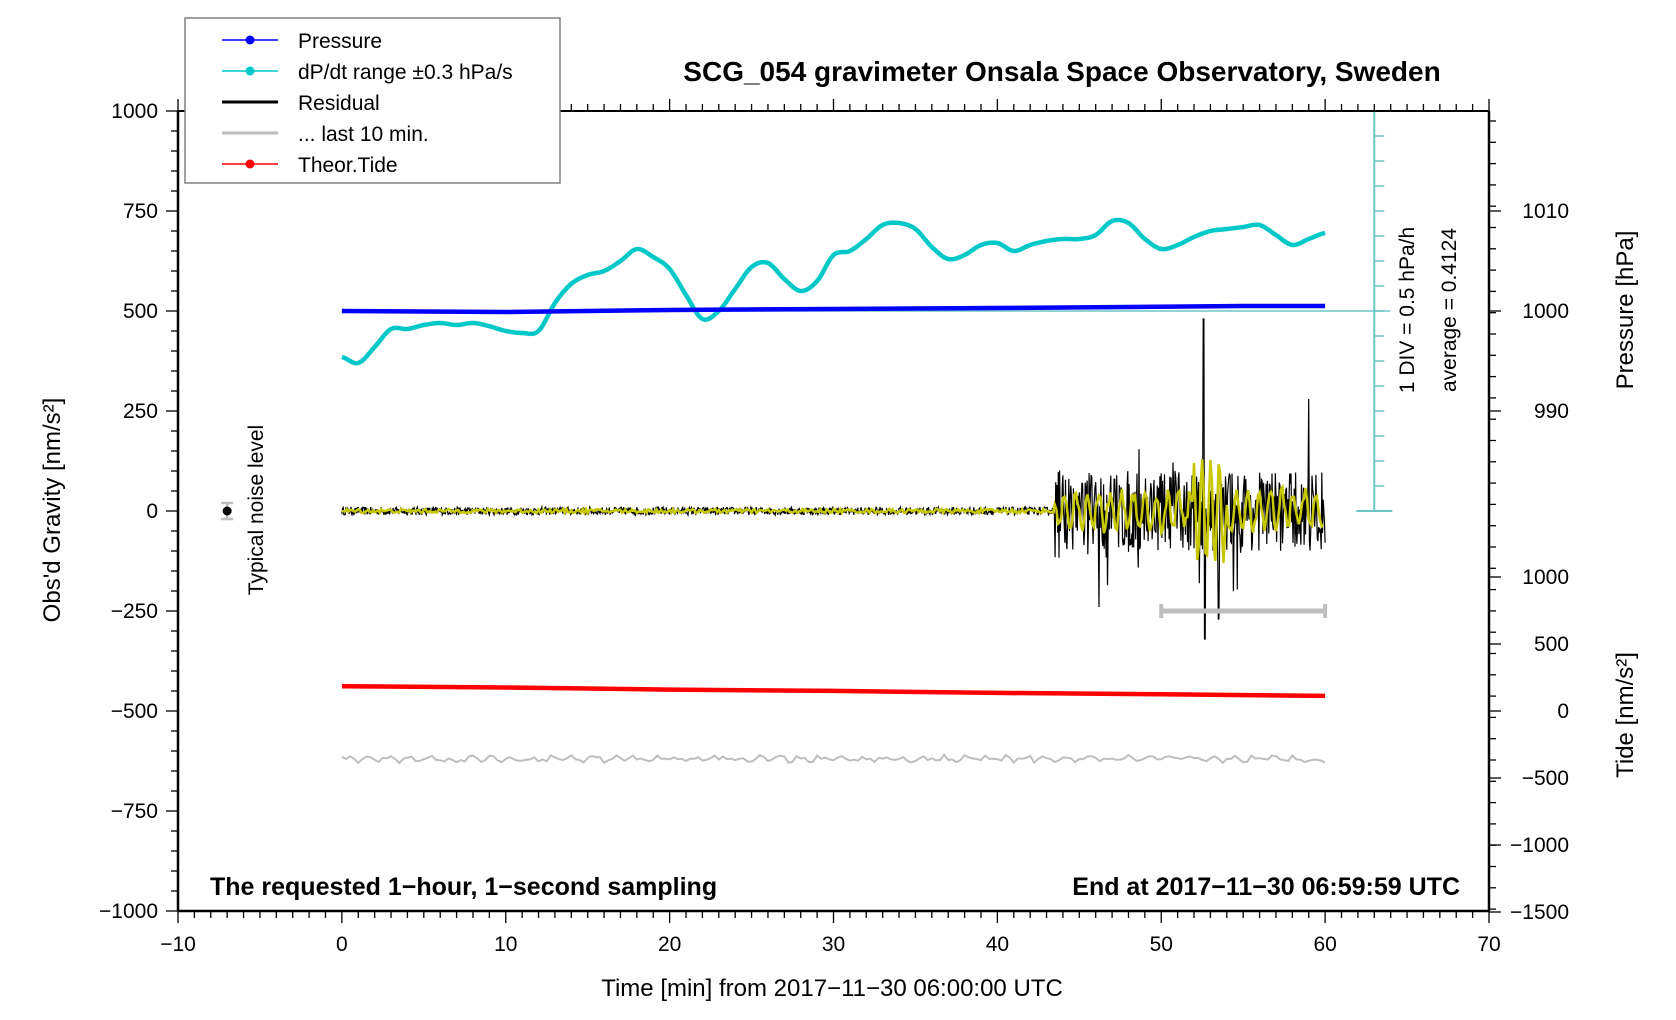 This screenshot has width=1676, height=1020. I want to click on y-axis-title-left: Obs'd Gravity [nm/s²], so click(52, 510).